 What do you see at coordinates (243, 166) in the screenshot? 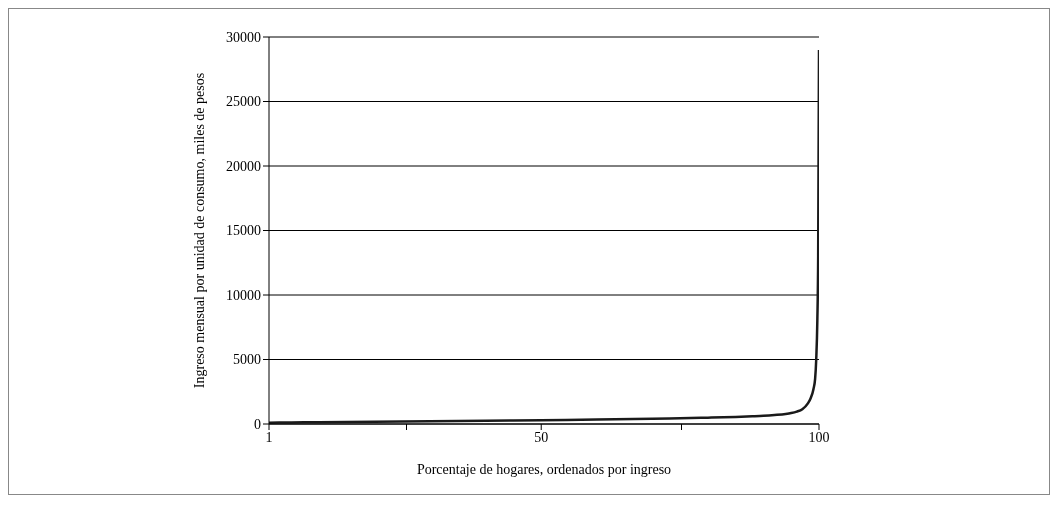
I see `y-tick-label: 20000` at bounding box center [243, 166].